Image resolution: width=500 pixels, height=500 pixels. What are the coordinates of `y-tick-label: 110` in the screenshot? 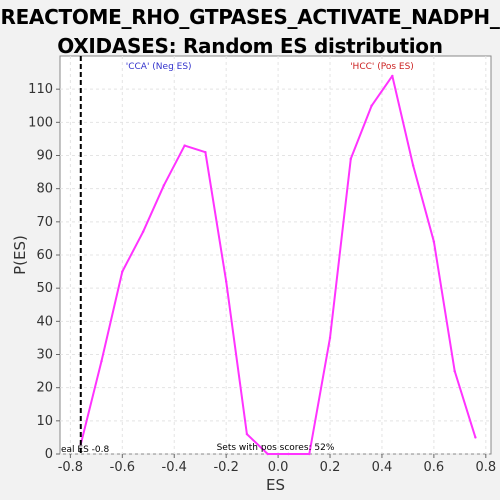 It's located at (40, 89).